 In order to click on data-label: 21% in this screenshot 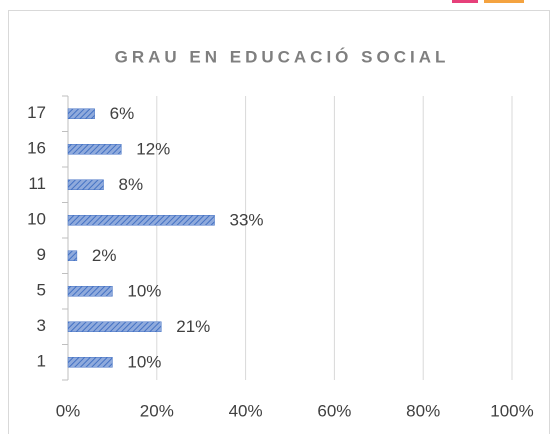, I will do `click(193, 326)`.